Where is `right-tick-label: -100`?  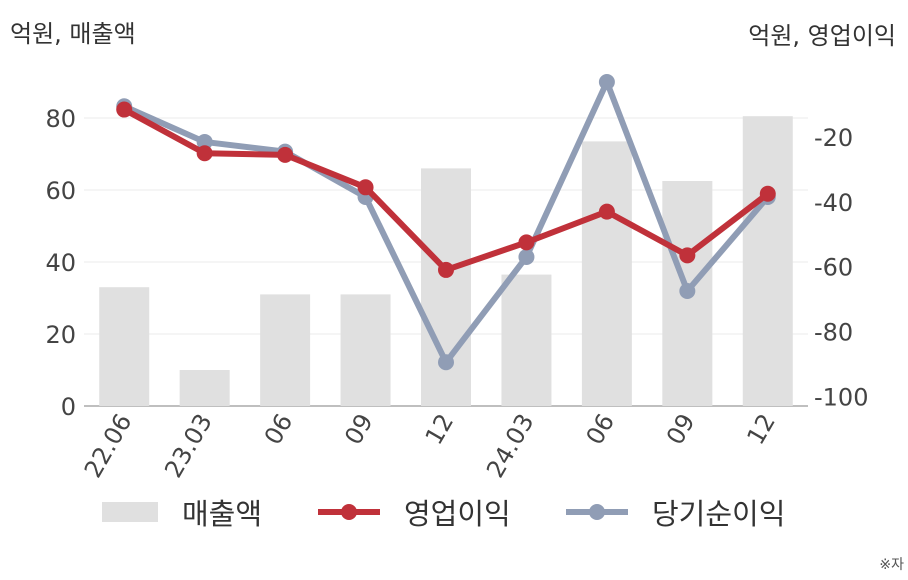 right-tick-label: -100 is located at coordinates (841, 397).